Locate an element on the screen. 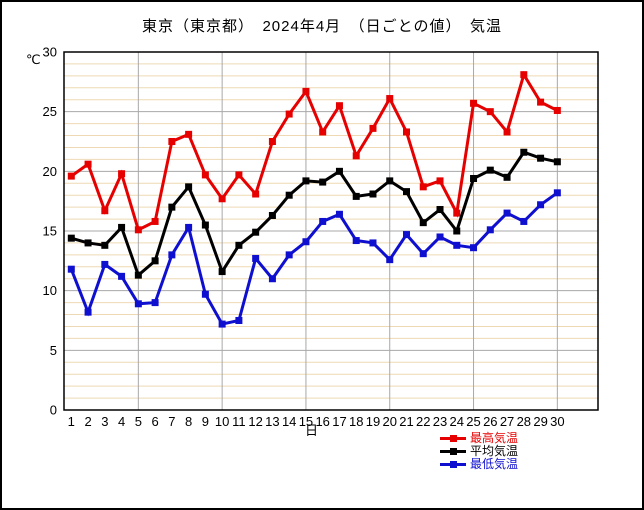  x-tick-label: 27 is located at coordinates (507, 421).